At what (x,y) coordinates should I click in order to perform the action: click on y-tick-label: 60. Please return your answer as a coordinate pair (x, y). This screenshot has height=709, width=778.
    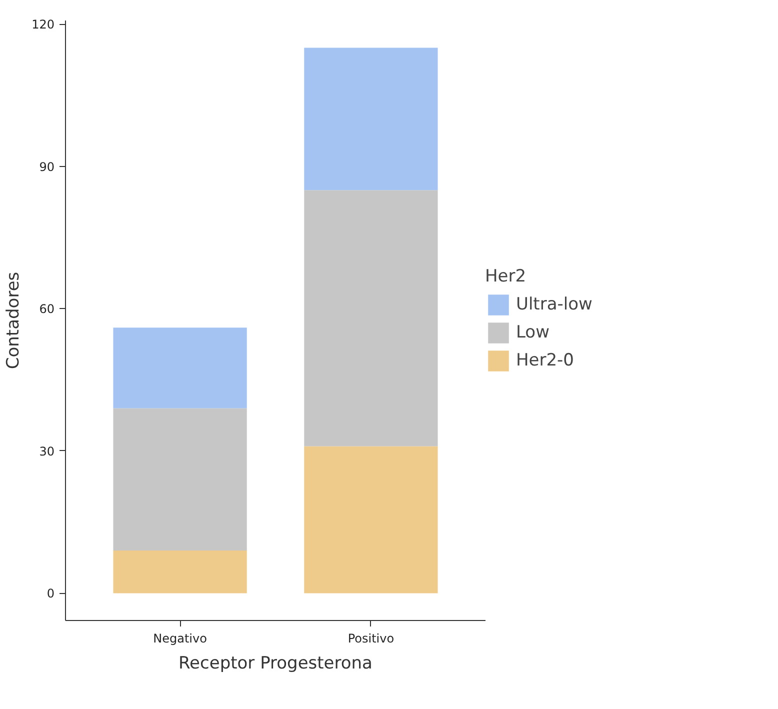
    Looking at the image, I should click on (47, 309).